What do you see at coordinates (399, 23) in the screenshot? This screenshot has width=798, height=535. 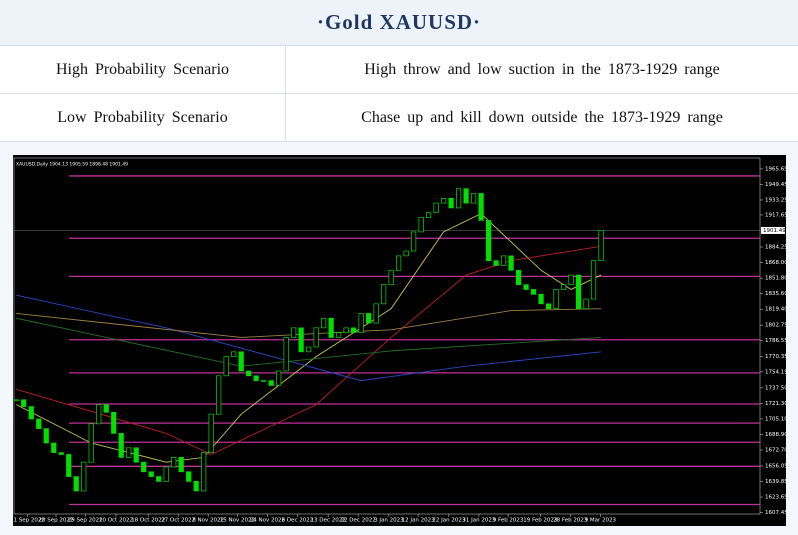 I see `title: ·Gold XAUUSD·` at bounding box center [399, 23].